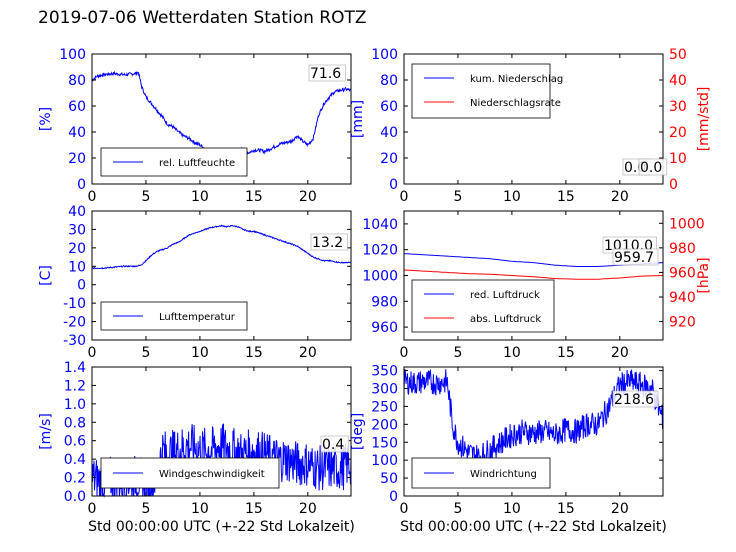 This screenshot has height=552, width=736. What do you see at coordinates (389, 479) in the screenshot?
I see `y-tick-label: 50` at bounding box center [389, 479].